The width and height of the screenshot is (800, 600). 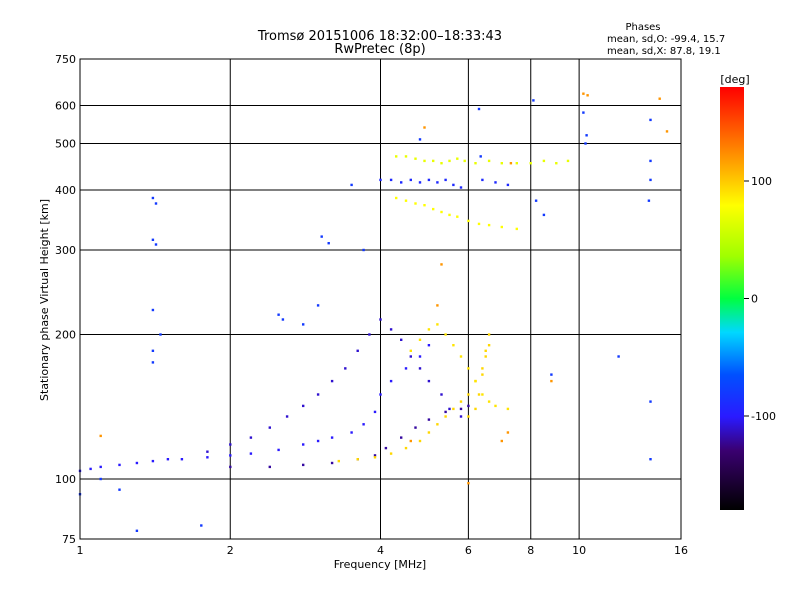 What do you see at coordinates (681, 550) in the screenshot?
I see `x-tick-label: 16` at bounding box center [681, 550].